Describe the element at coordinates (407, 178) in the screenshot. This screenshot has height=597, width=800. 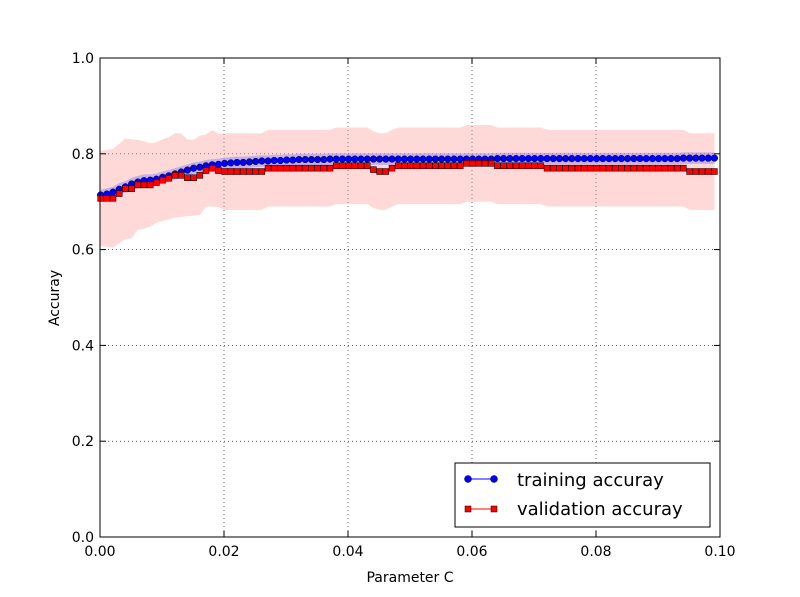
I see `series-markers` at that location.